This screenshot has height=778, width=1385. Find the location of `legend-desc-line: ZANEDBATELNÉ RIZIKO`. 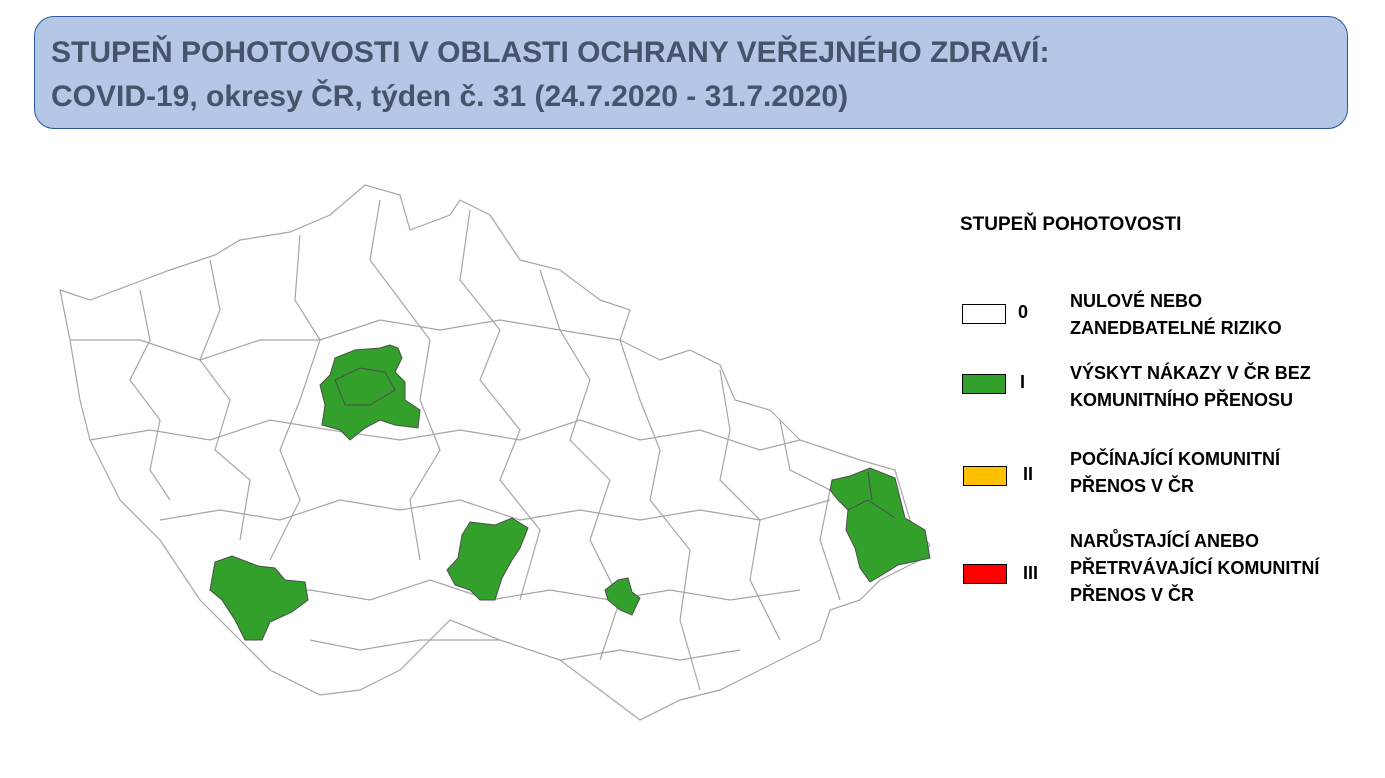

legend-desc-line: ZANEDBATELNÉ RIZIKO is located at coordinates (1176, 328).